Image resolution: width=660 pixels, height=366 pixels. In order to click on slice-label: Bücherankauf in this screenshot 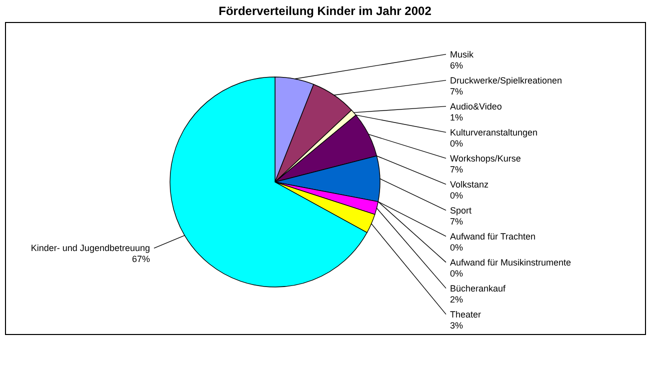, I will do `click(478, 288)`.